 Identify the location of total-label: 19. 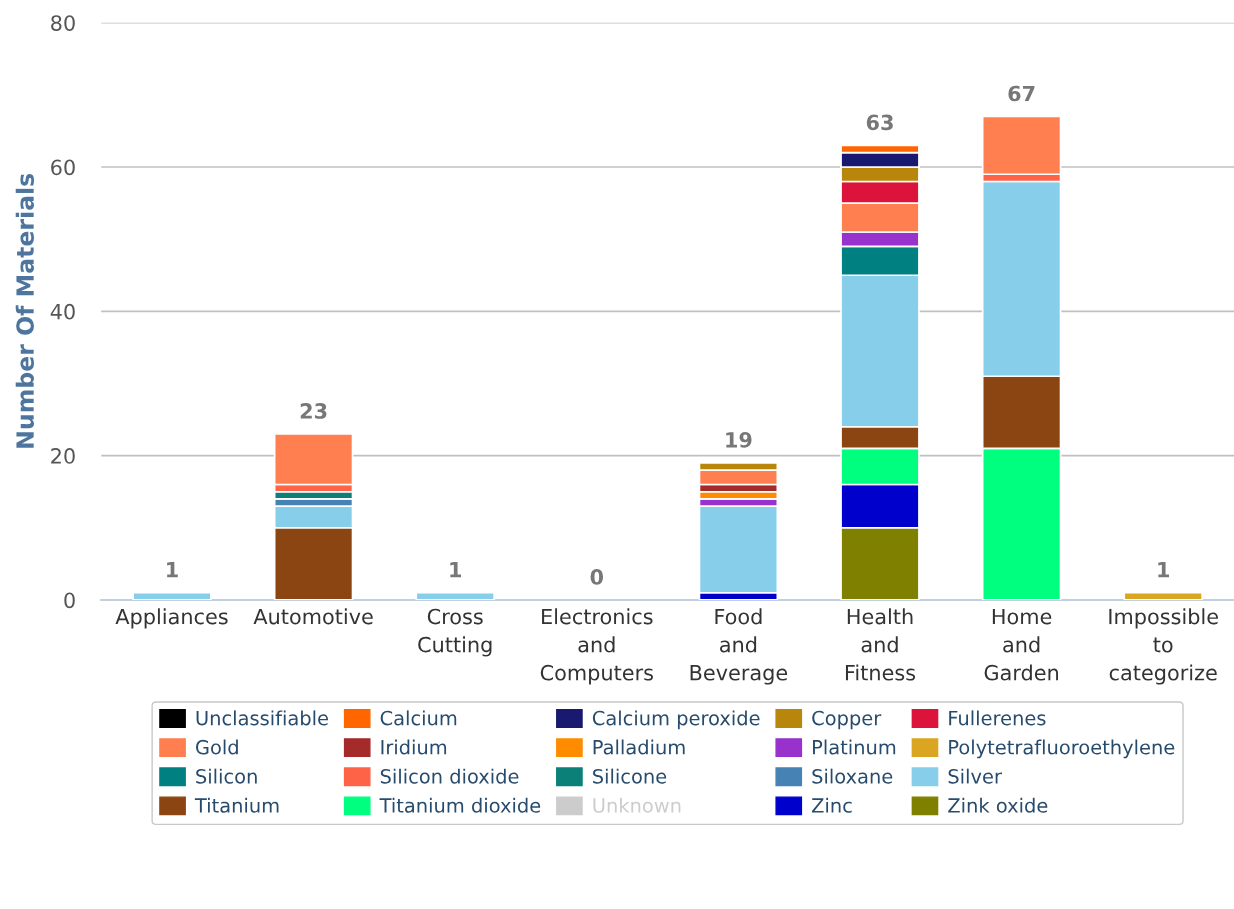
(739, 439).